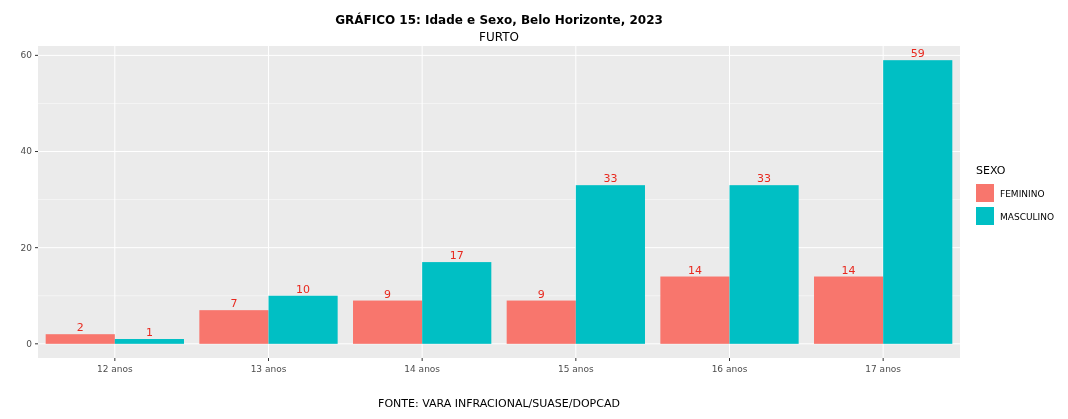  I want to click on y-tick-label: 40, so click(26, 151).